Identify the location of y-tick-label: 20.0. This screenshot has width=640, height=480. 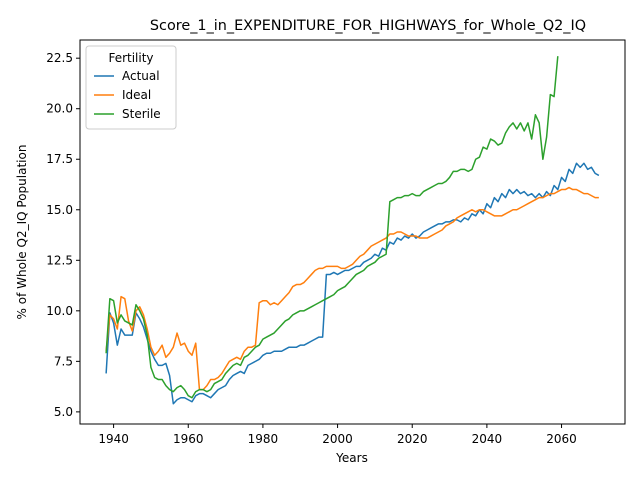
(59, 109).